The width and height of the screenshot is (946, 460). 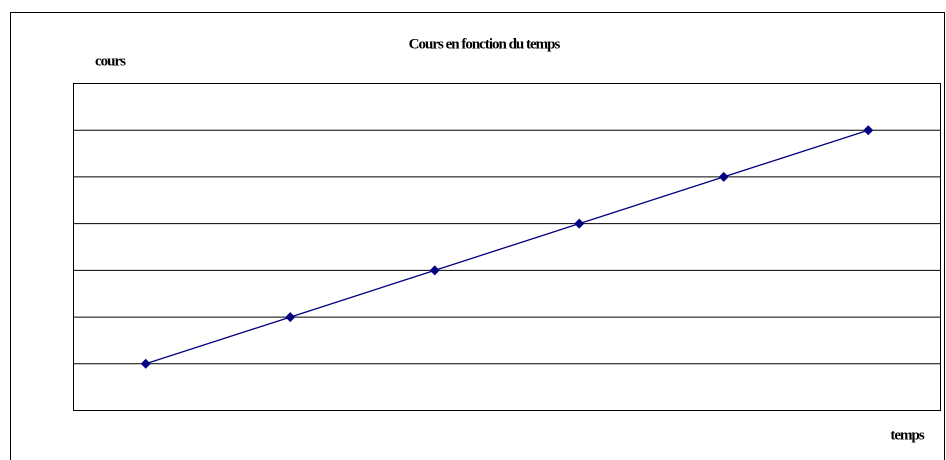 What do you see at coordinates (110, 61) in the screenshot?
I see `y-axis-label: cours` at bounding box center [110, 61].